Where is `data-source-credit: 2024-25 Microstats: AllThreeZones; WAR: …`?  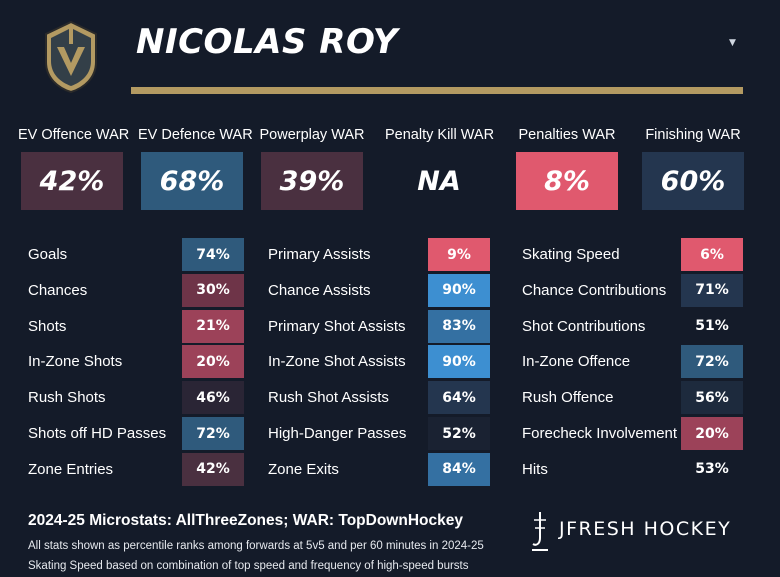 data-source-credit: 2024-25 Microstats: AllThreeZones; WAR: … is located at coordinates (245, 520).